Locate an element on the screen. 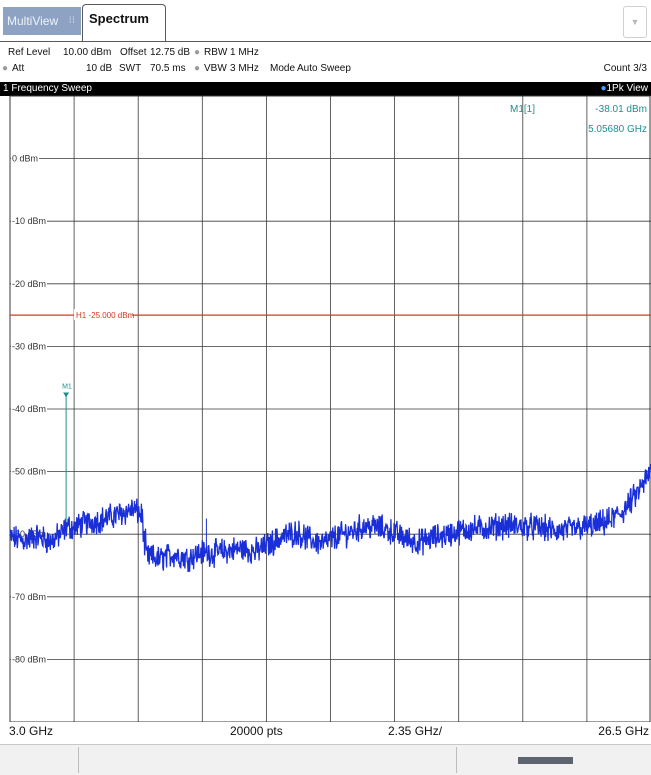 This screenshot has width=651, height=775. y-tick-label: -20 dBm is located at coordinates (29, 284).